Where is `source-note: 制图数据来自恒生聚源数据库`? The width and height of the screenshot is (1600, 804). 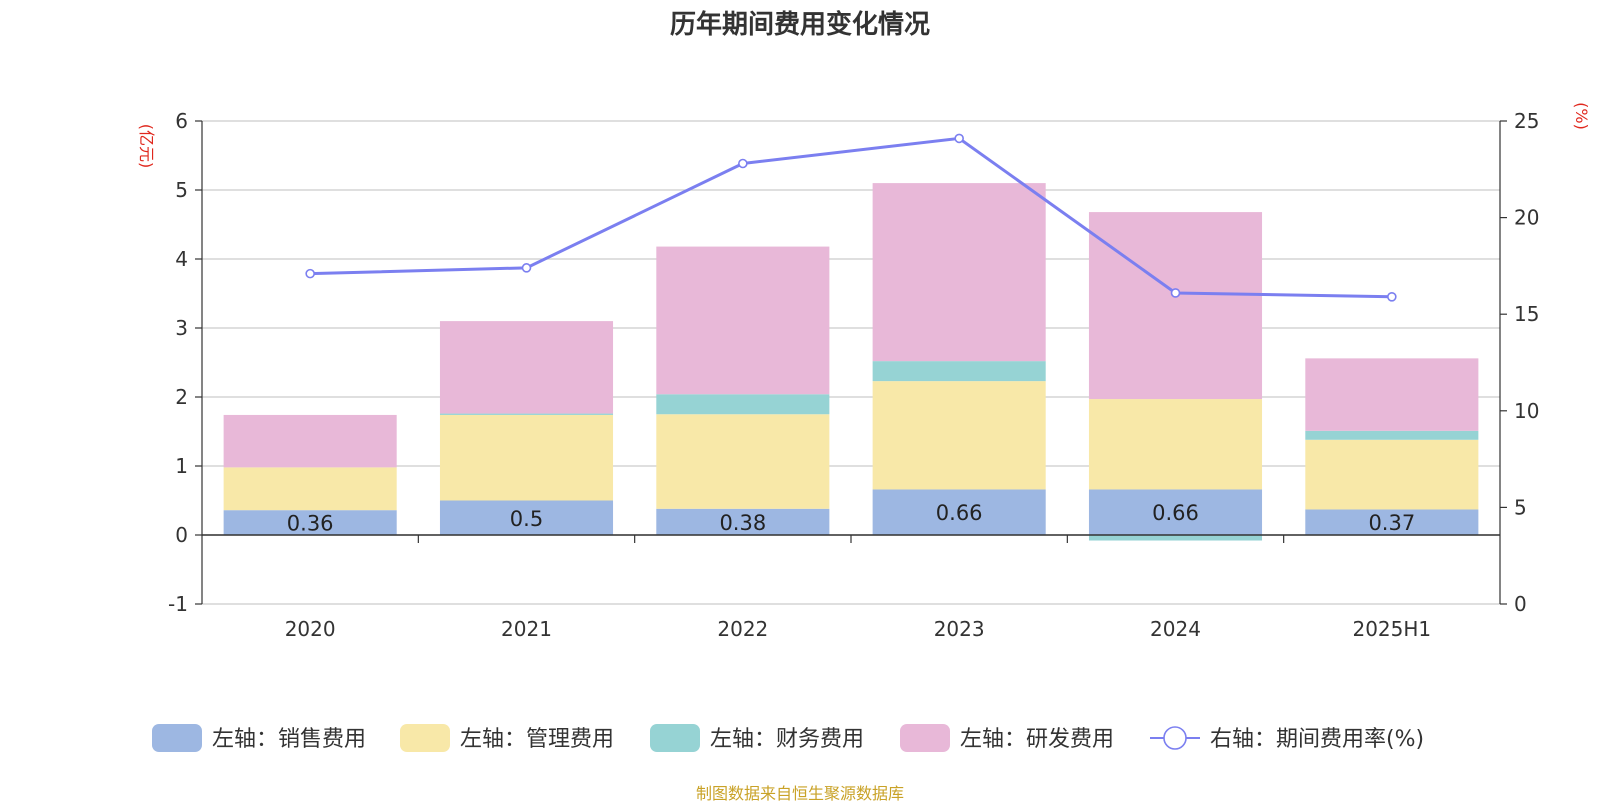
source-note: 制图数据来自恒生聚源数据库 is located at coordinates (799, 793).